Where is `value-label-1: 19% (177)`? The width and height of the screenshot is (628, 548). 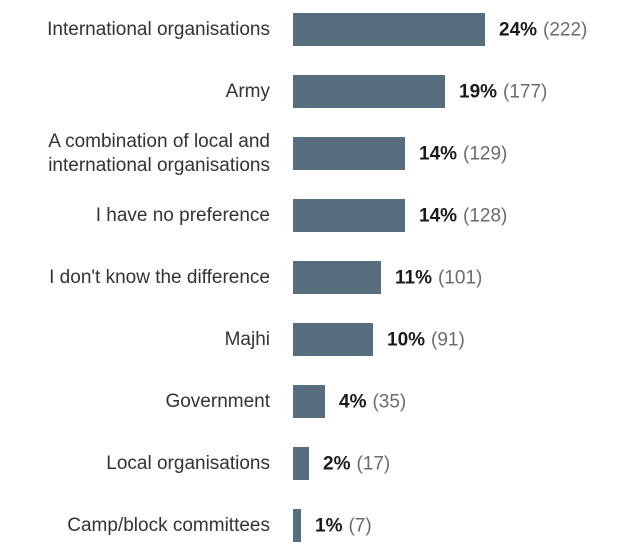 value-label-1: 19% (177) is located at coordinates (503, 91).